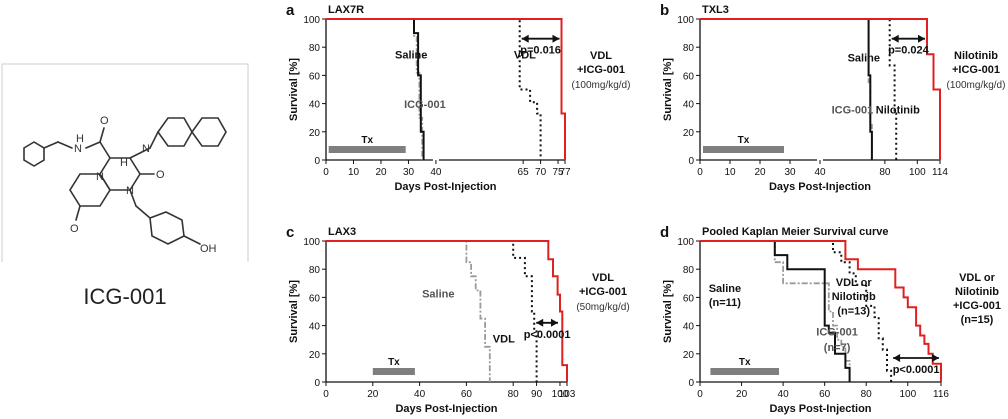 The width and height of the screenshot is (1008, 419). Describe the element at coordinates (977, 278) in the screenshot. I see `combo-label: VDL or` at that location.